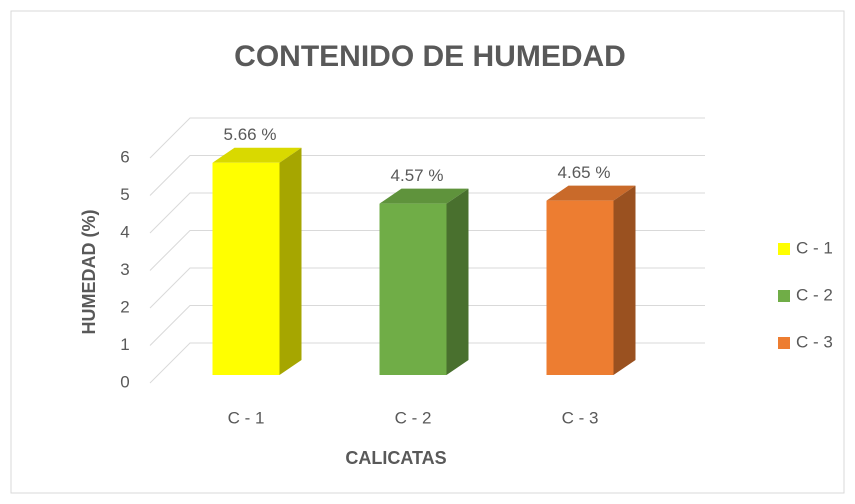  I want to click on y-axis-label: HUMEDAD (%), so click(89, 272).